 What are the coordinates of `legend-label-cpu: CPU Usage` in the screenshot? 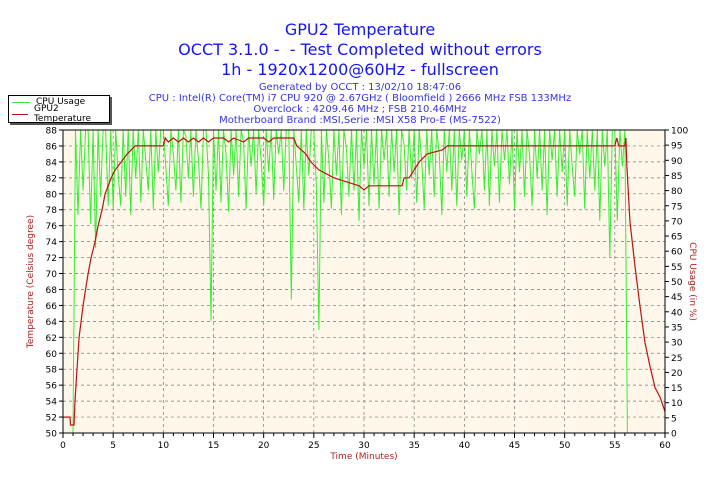 It's located at (61, 102).